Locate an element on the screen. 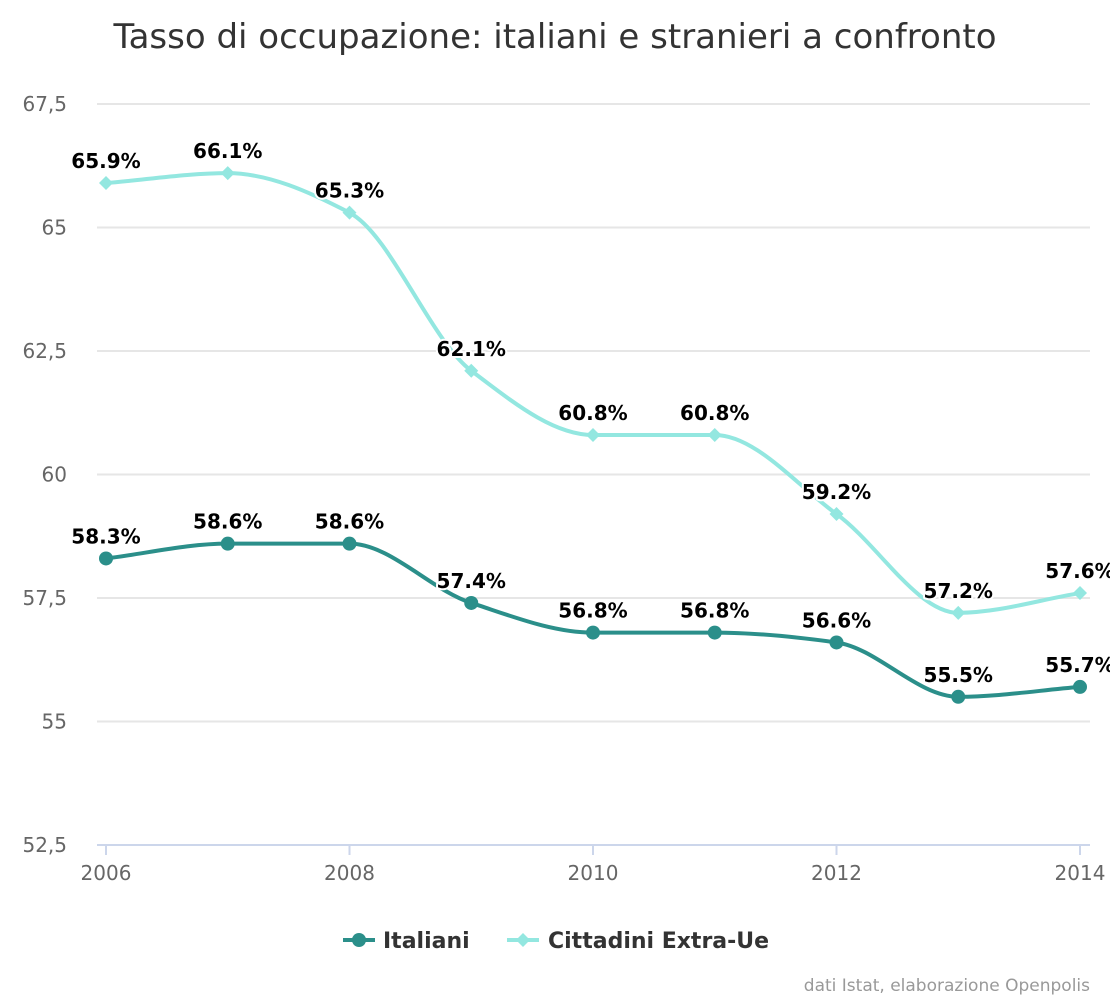  y-tick-label: 67,5 is located at coordinates (44, 104).